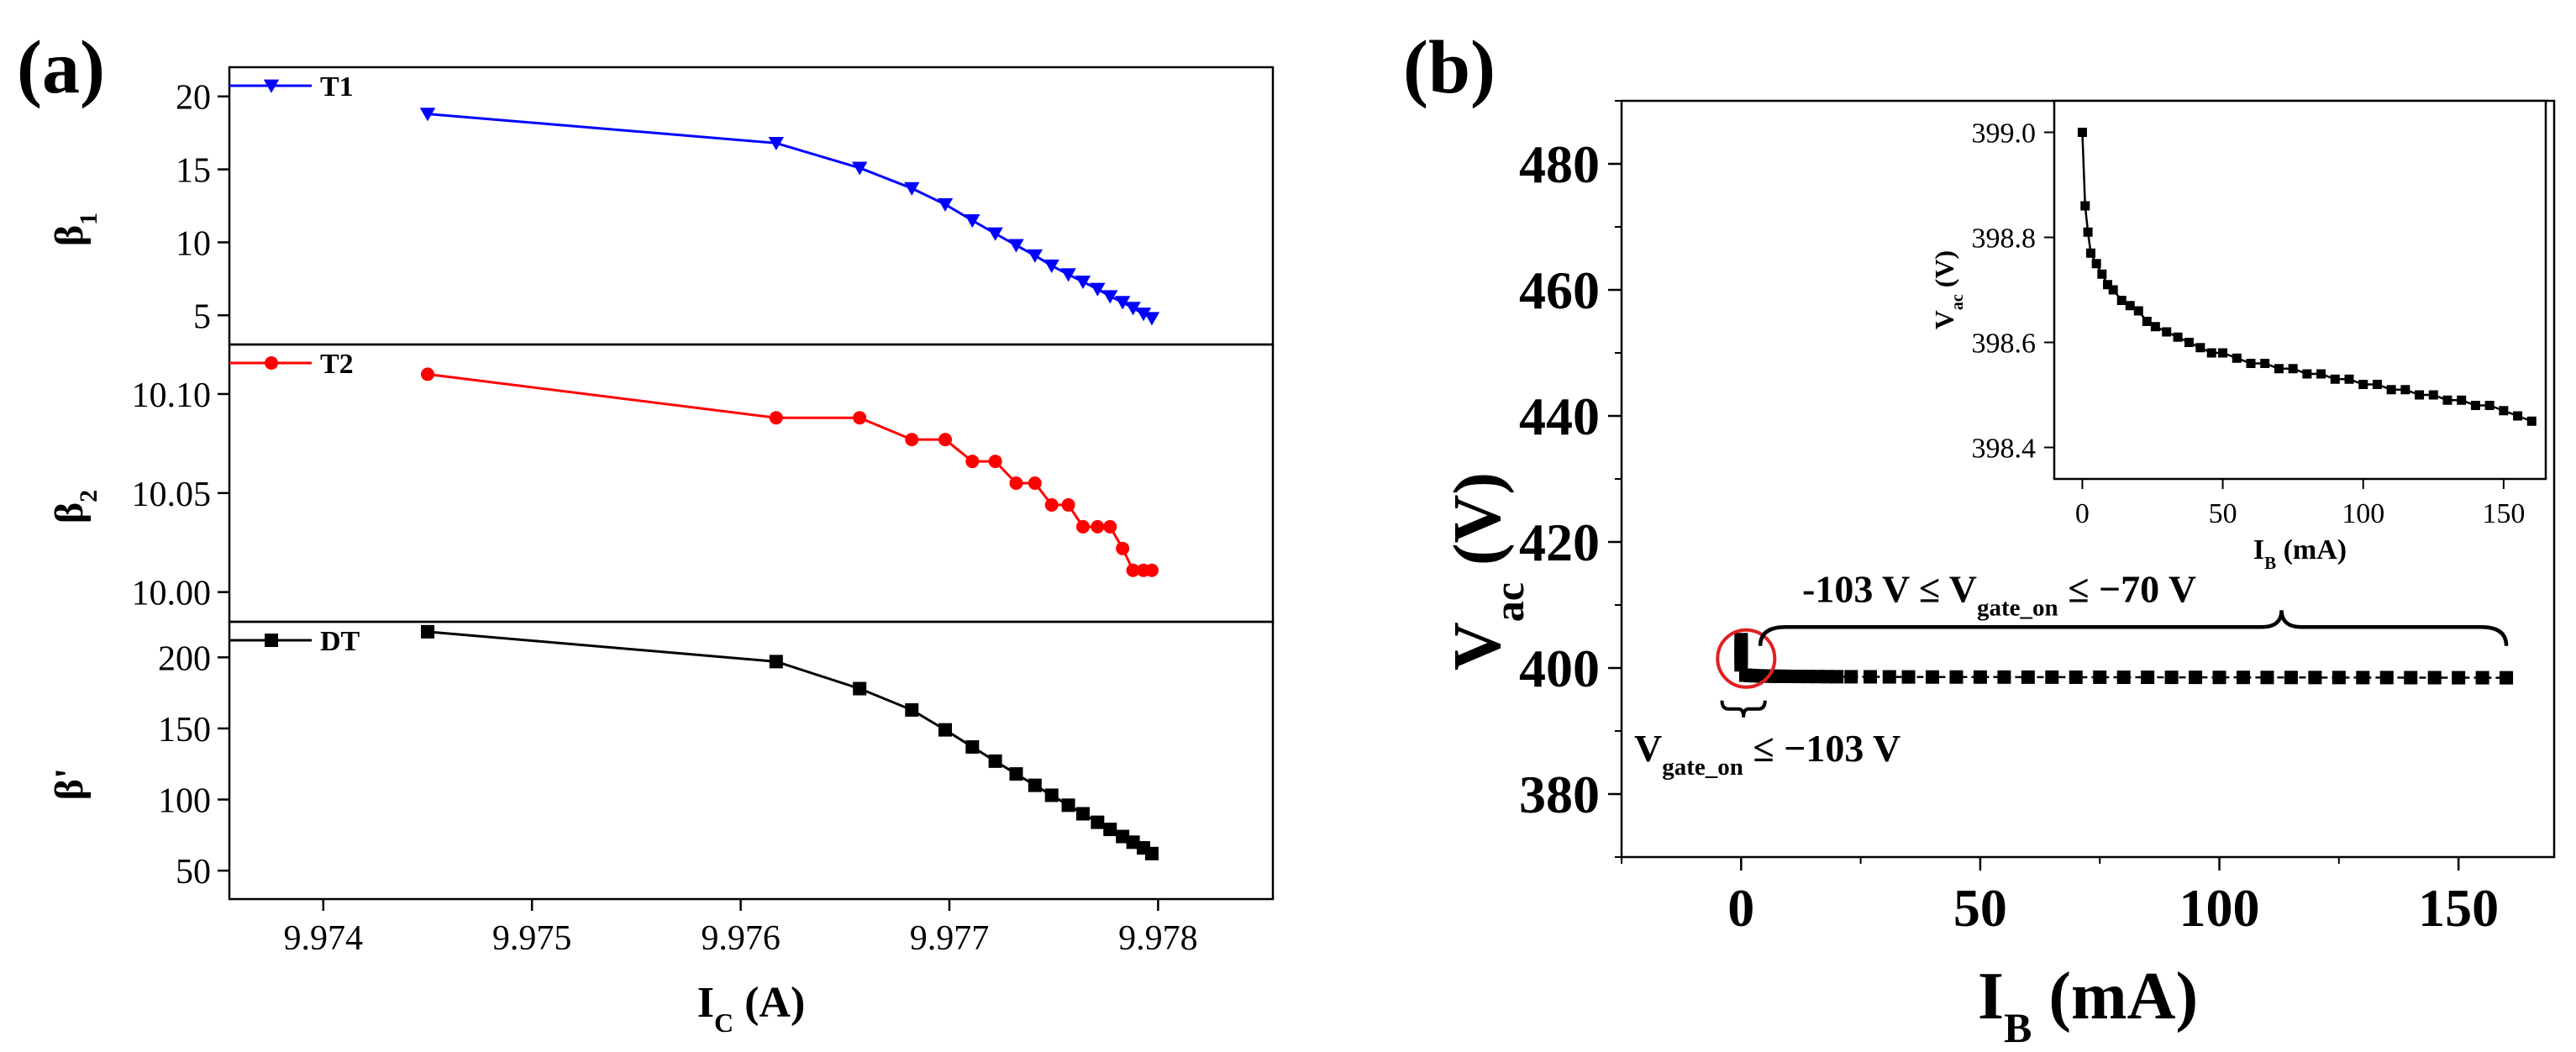 The image size is (2576, 1052). Describe the element at coordinates (184, 802) in the screenshot. I see `y-tick-label-DT: 100` at that location.